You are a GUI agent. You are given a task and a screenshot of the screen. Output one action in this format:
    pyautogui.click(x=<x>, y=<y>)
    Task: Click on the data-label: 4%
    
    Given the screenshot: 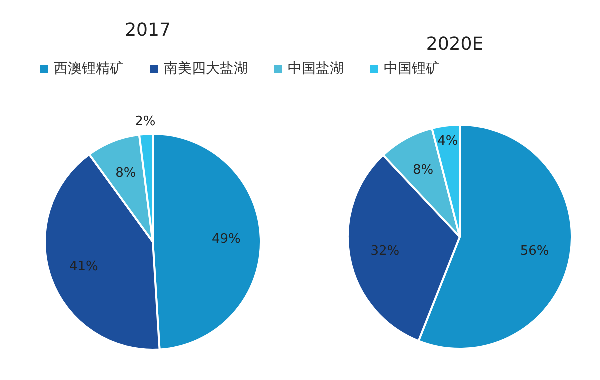 What is the action you would take?
    pyautogui.click(x=448, y=141)
    